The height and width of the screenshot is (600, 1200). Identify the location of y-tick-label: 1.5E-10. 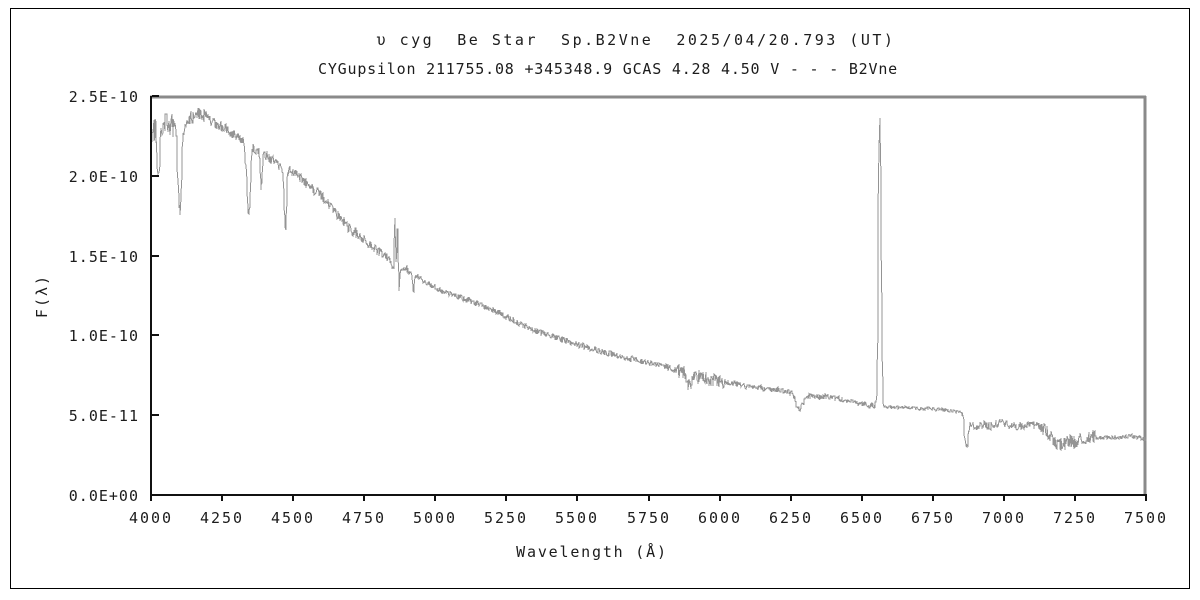
(104, 257).